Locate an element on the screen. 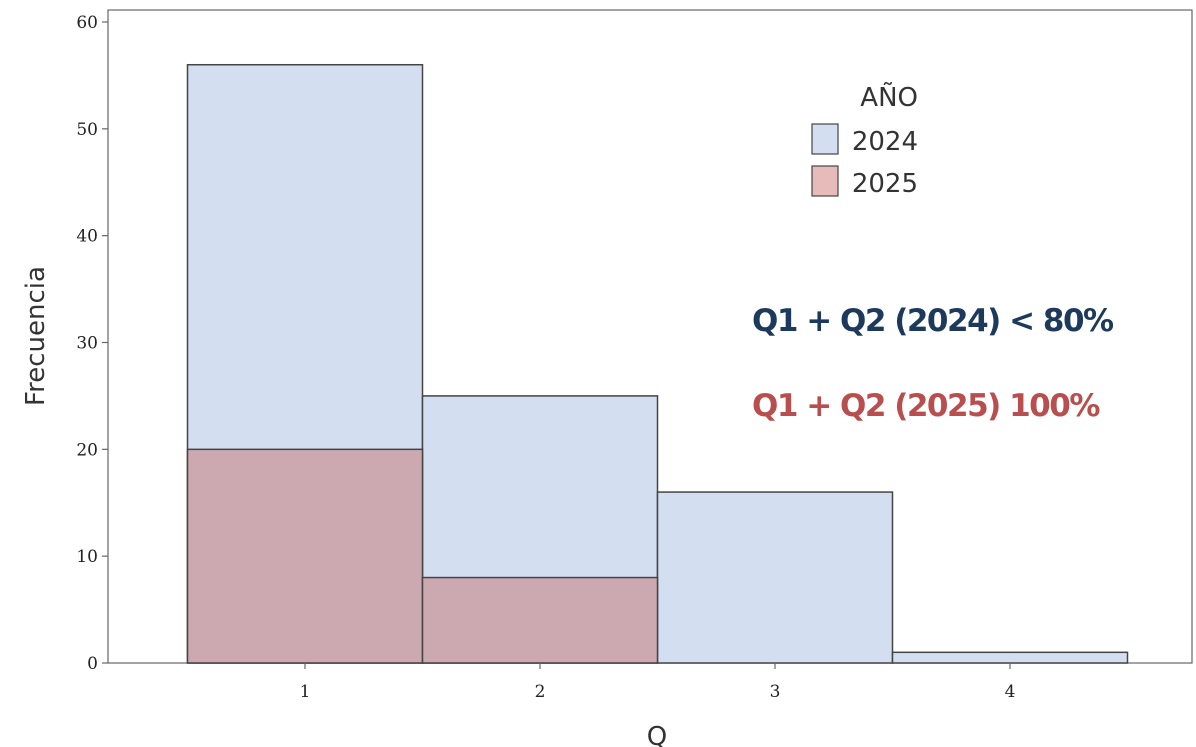  series-2025-bars is located at coordinates (422, 556).